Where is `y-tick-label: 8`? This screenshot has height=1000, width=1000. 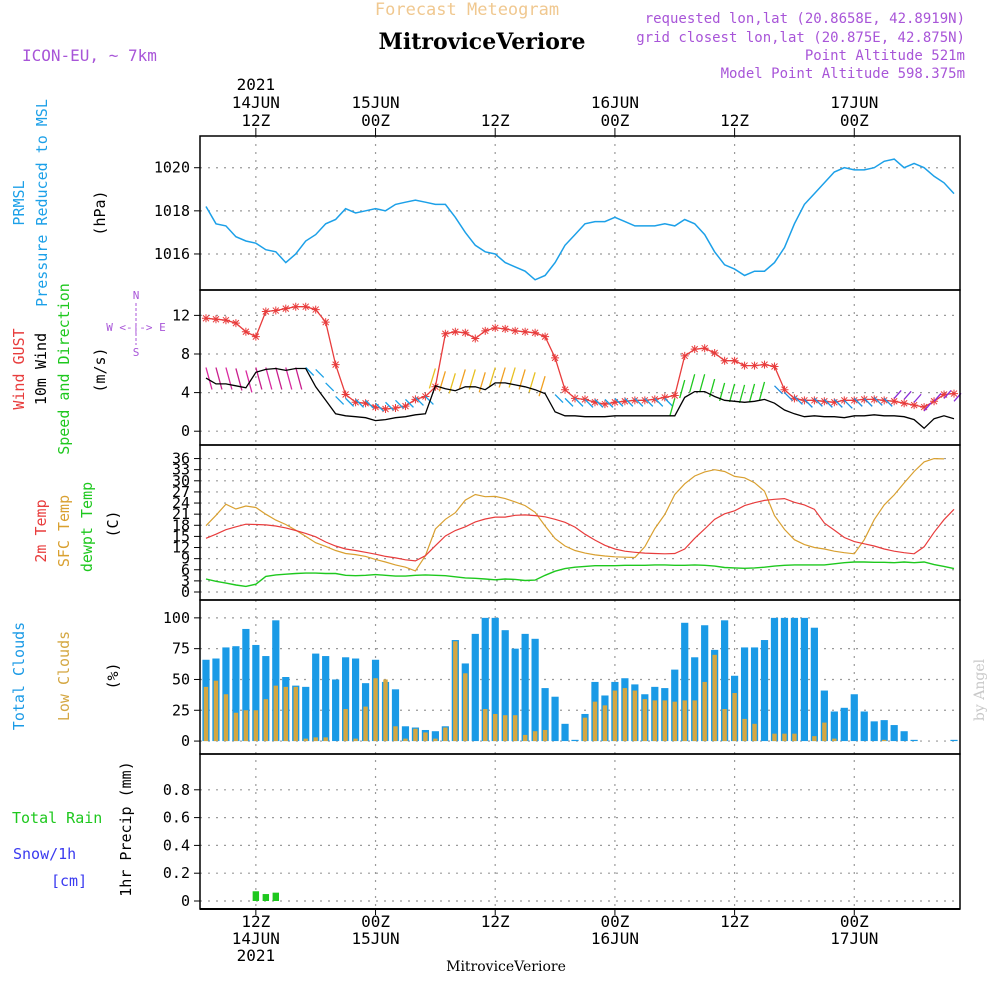 y-tick-label: 8 is located at coordinates (185, 354).